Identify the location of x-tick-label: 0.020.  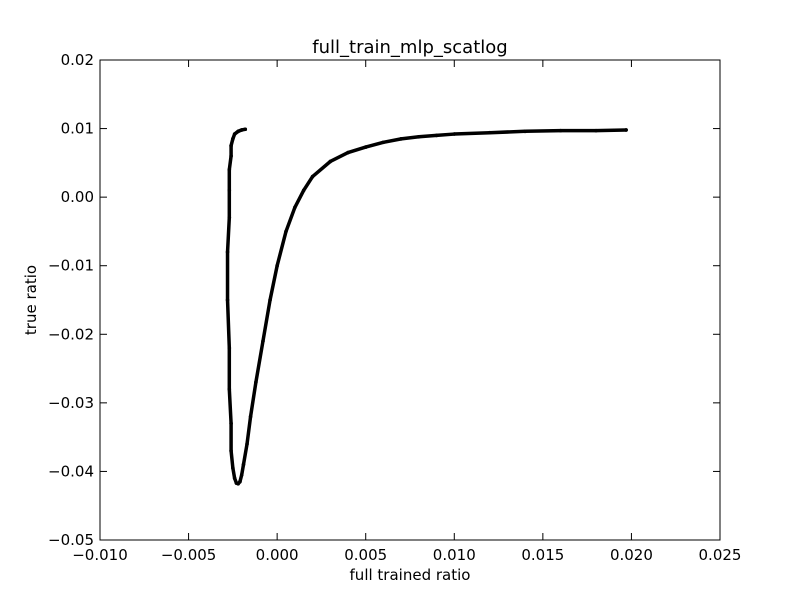
(631, 555).